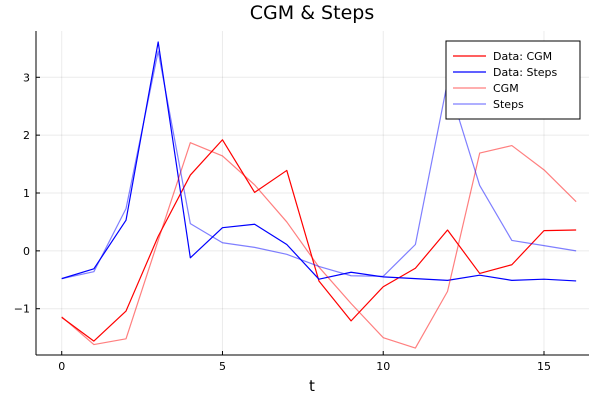  What do you see at coordinates (544, 366) in the screenshot?
I see `x-tick-label: 15` at bounding box center [544, 366].